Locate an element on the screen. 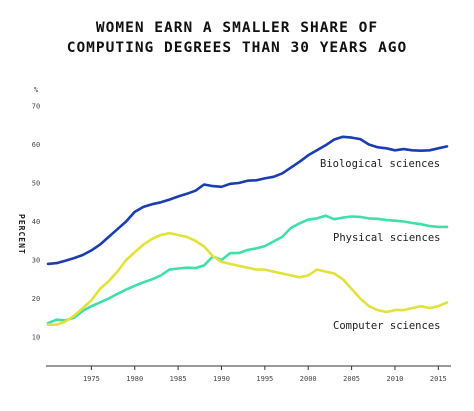  series-label-physical-sciences: Physical sciences is located at coordinates (386, 238).